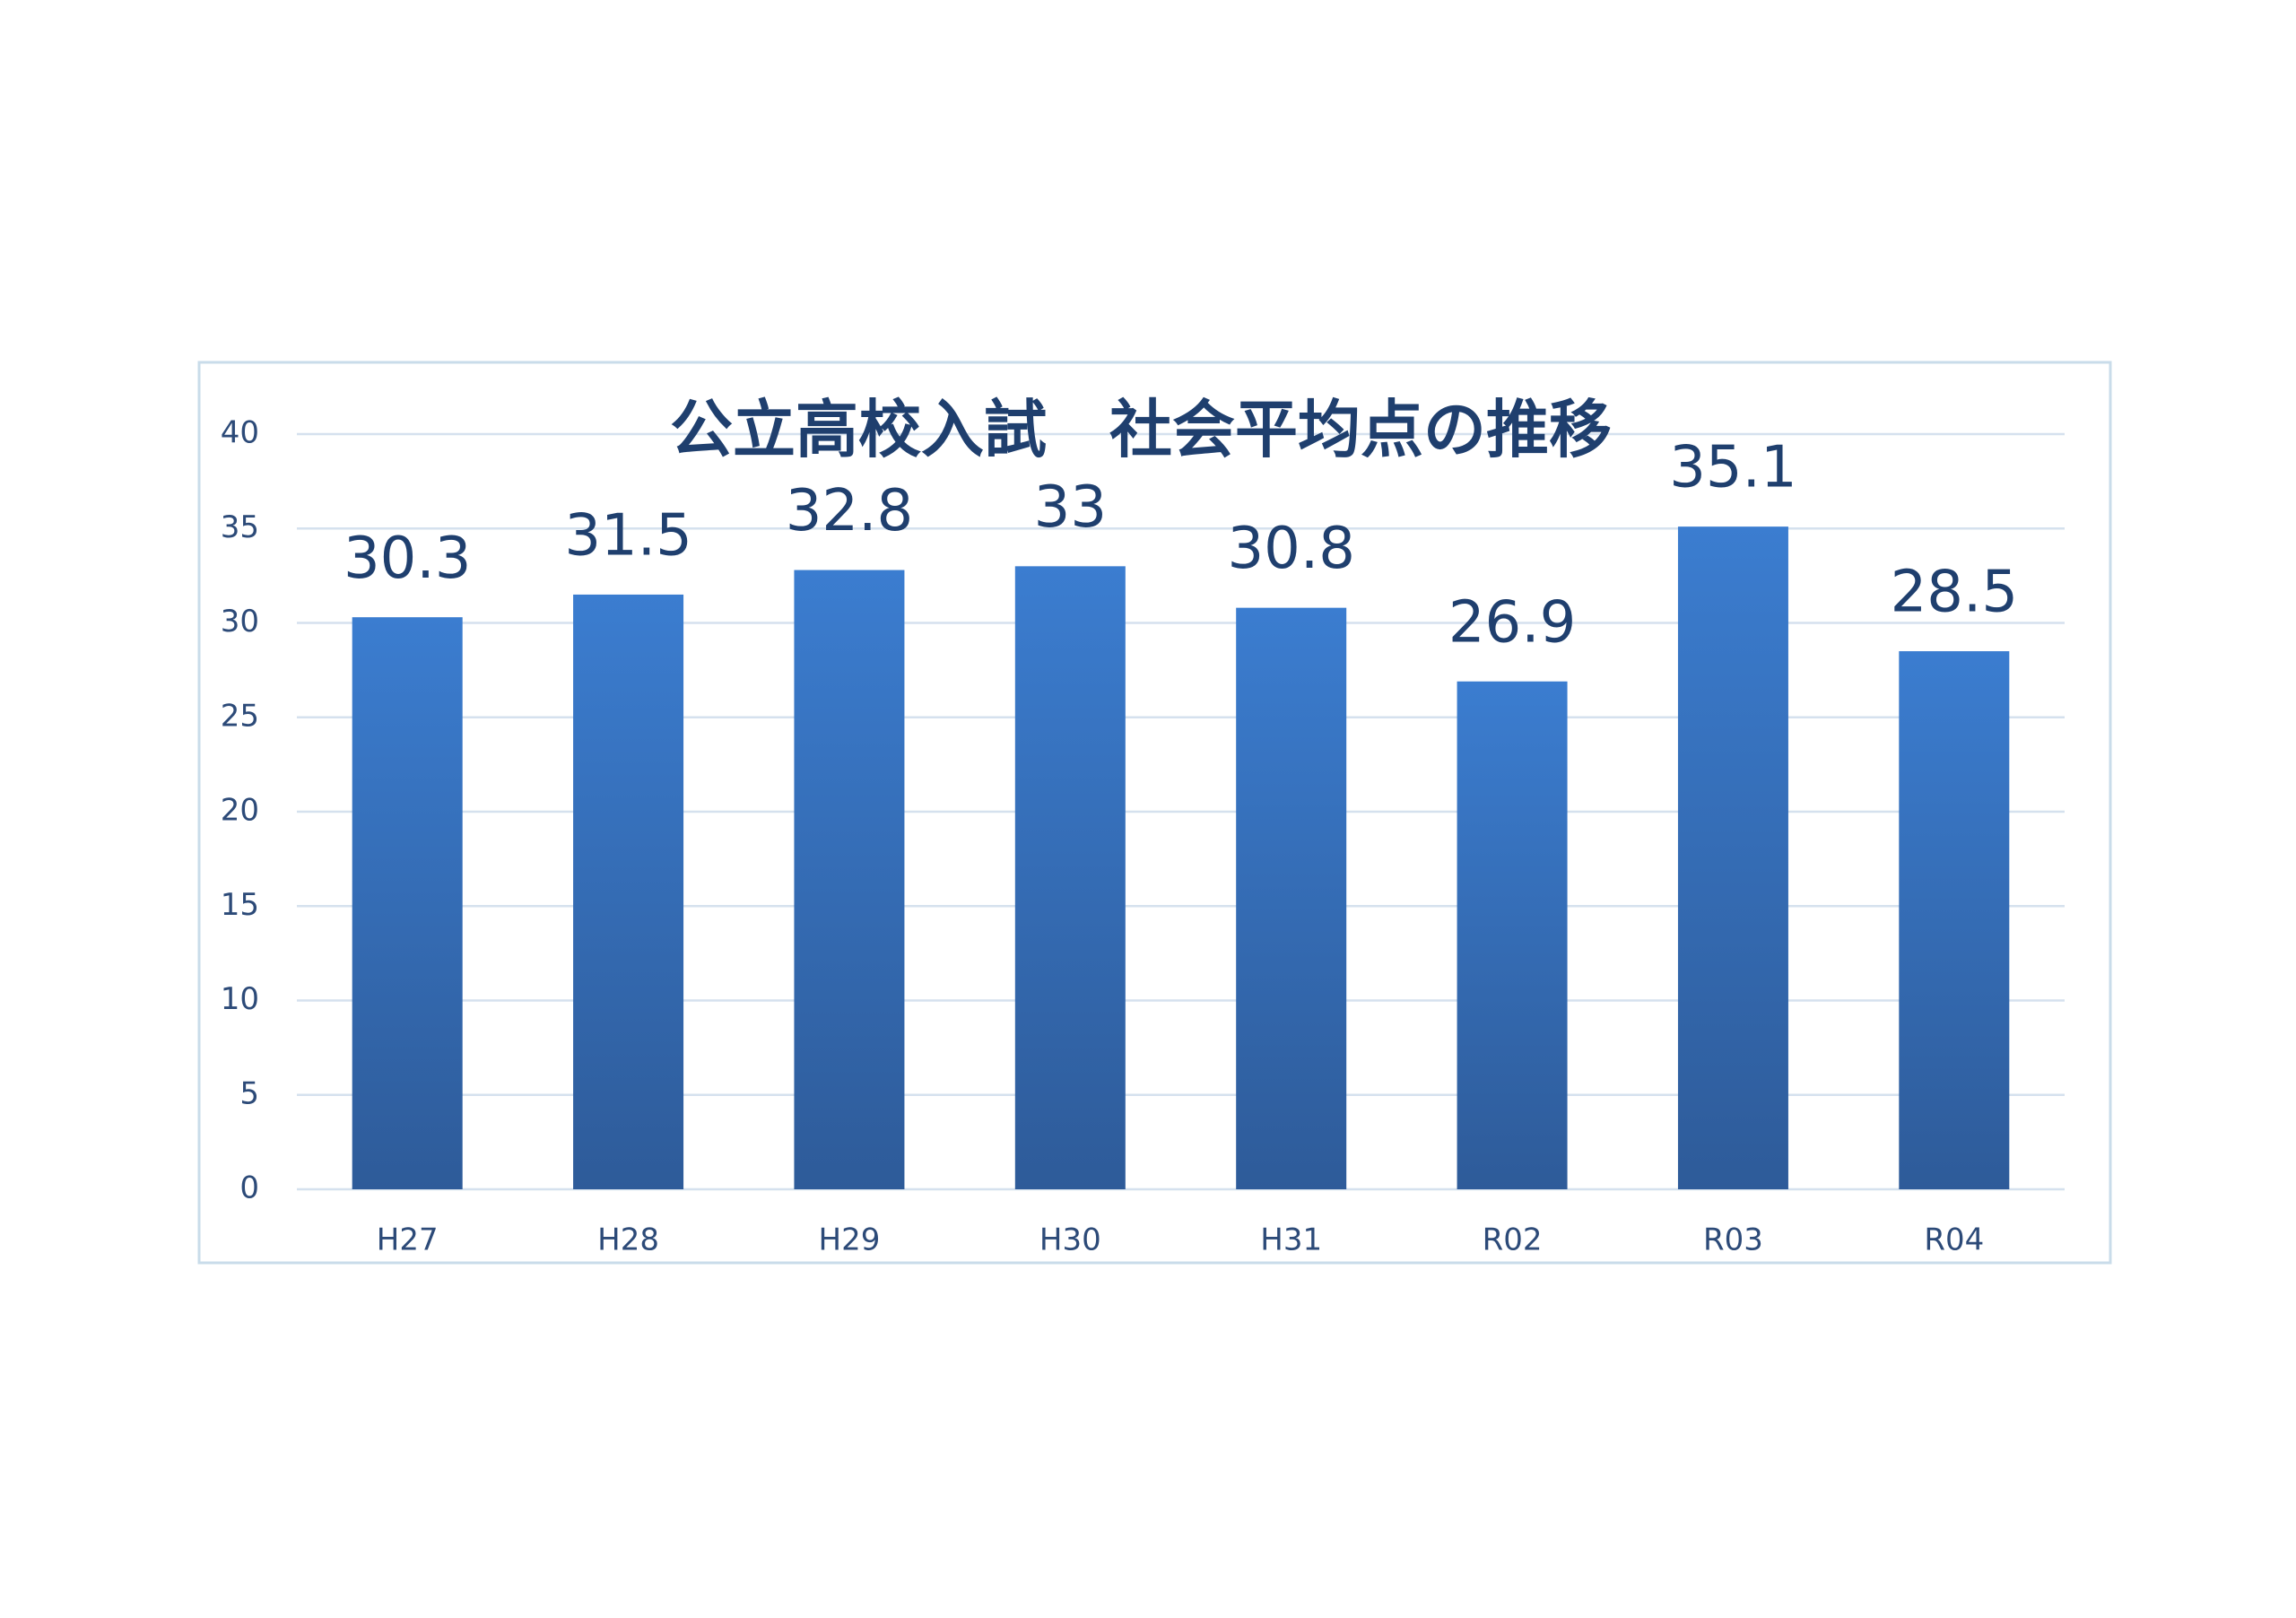  Describe the element at coordinates (240, 433) in the screenshot. I see `y-tick-label: 40` at that location.